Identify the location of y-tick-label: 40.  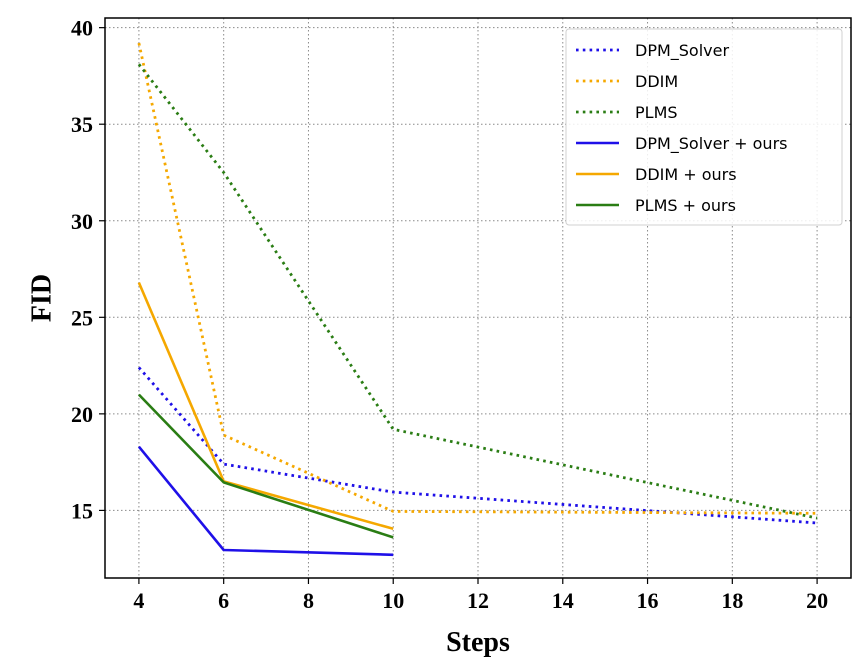
(82, 28).